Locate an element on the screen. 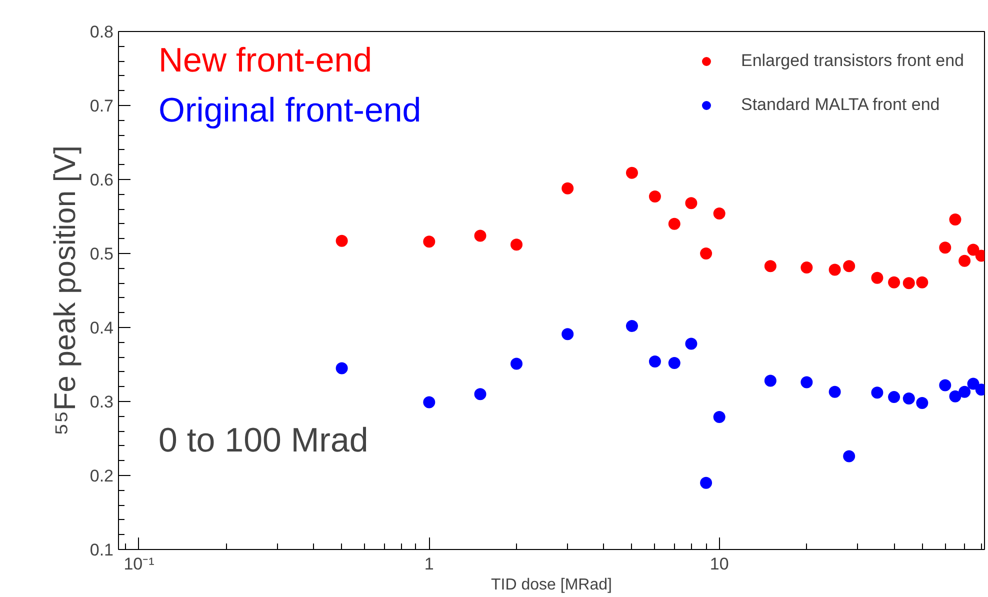 Image resolution: width=988 pixels, height=597 pixels. y-axis-title: ⁵⁵Fe peak position [V] is located at coordinates (65, 290).